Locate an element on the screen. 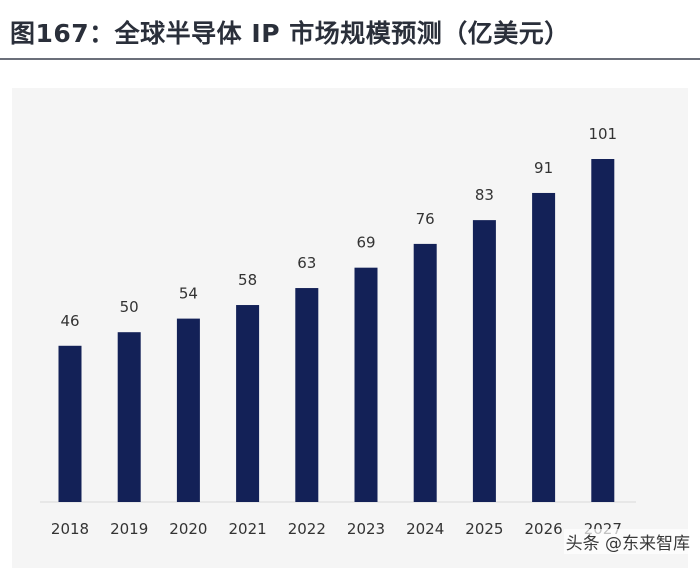 This screenshot has width=700, height=568. x-tick-label-2020: 2020 is located at coordinates (188, 529).